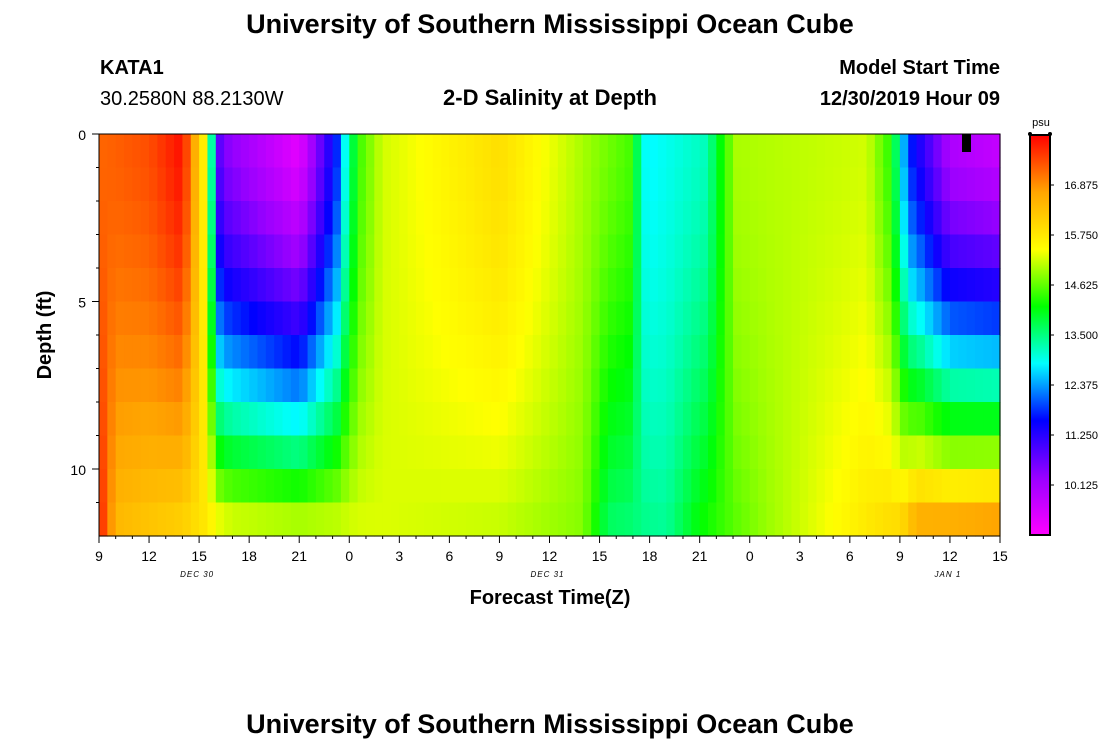 The width and height of the screenshot is (1100, 750). I want to click on x-date-label: JAN 1, so click(948, 574).